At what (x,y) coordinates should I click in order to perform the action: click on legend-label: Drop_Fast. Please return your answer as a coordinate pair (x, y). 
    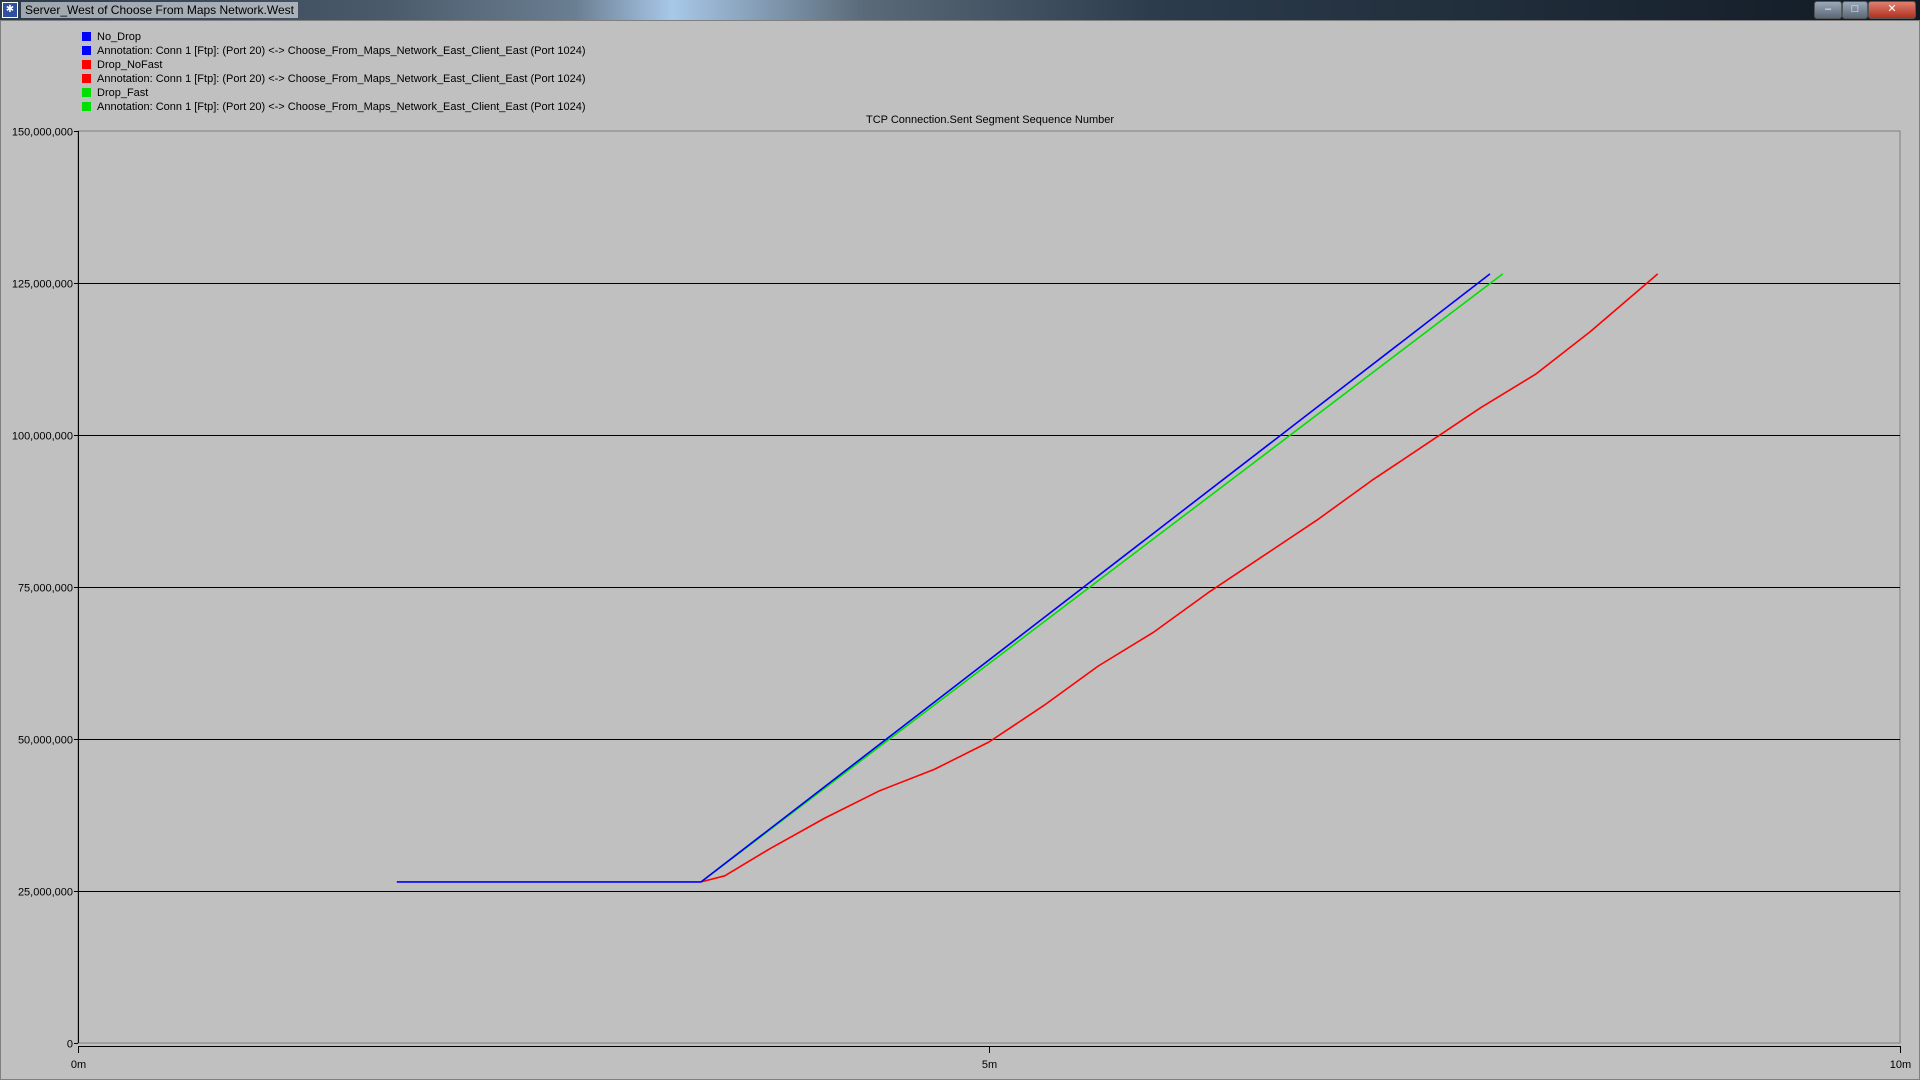
    Looking at the image, I should click on (123, 93).